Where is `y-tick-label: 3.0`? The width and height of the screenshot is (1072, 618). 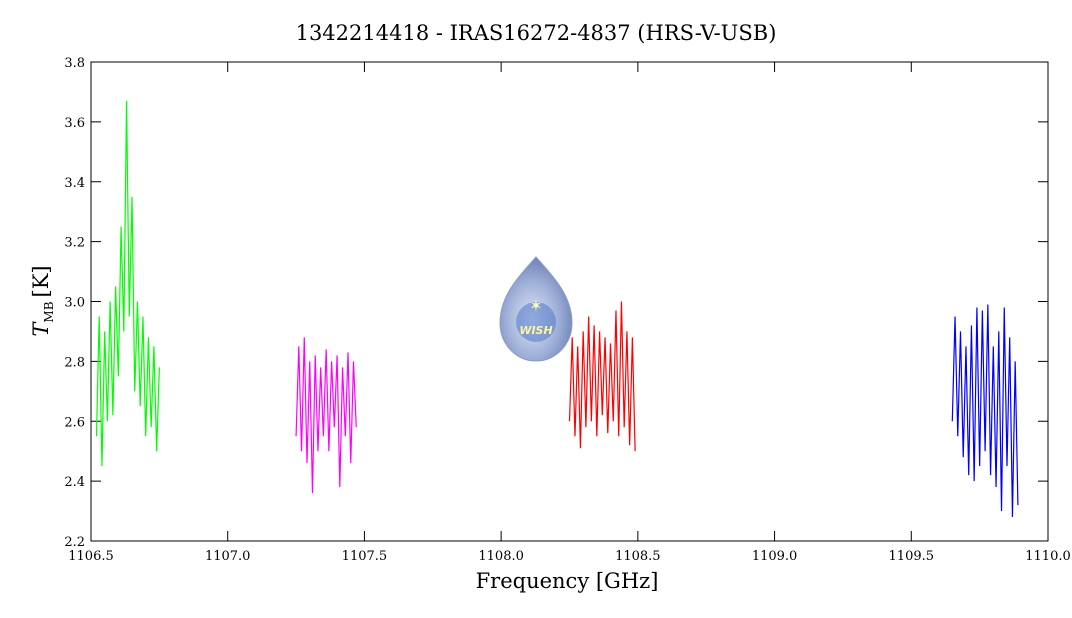 y-tick-label: 3.0 is located at coordinates (74, 303).